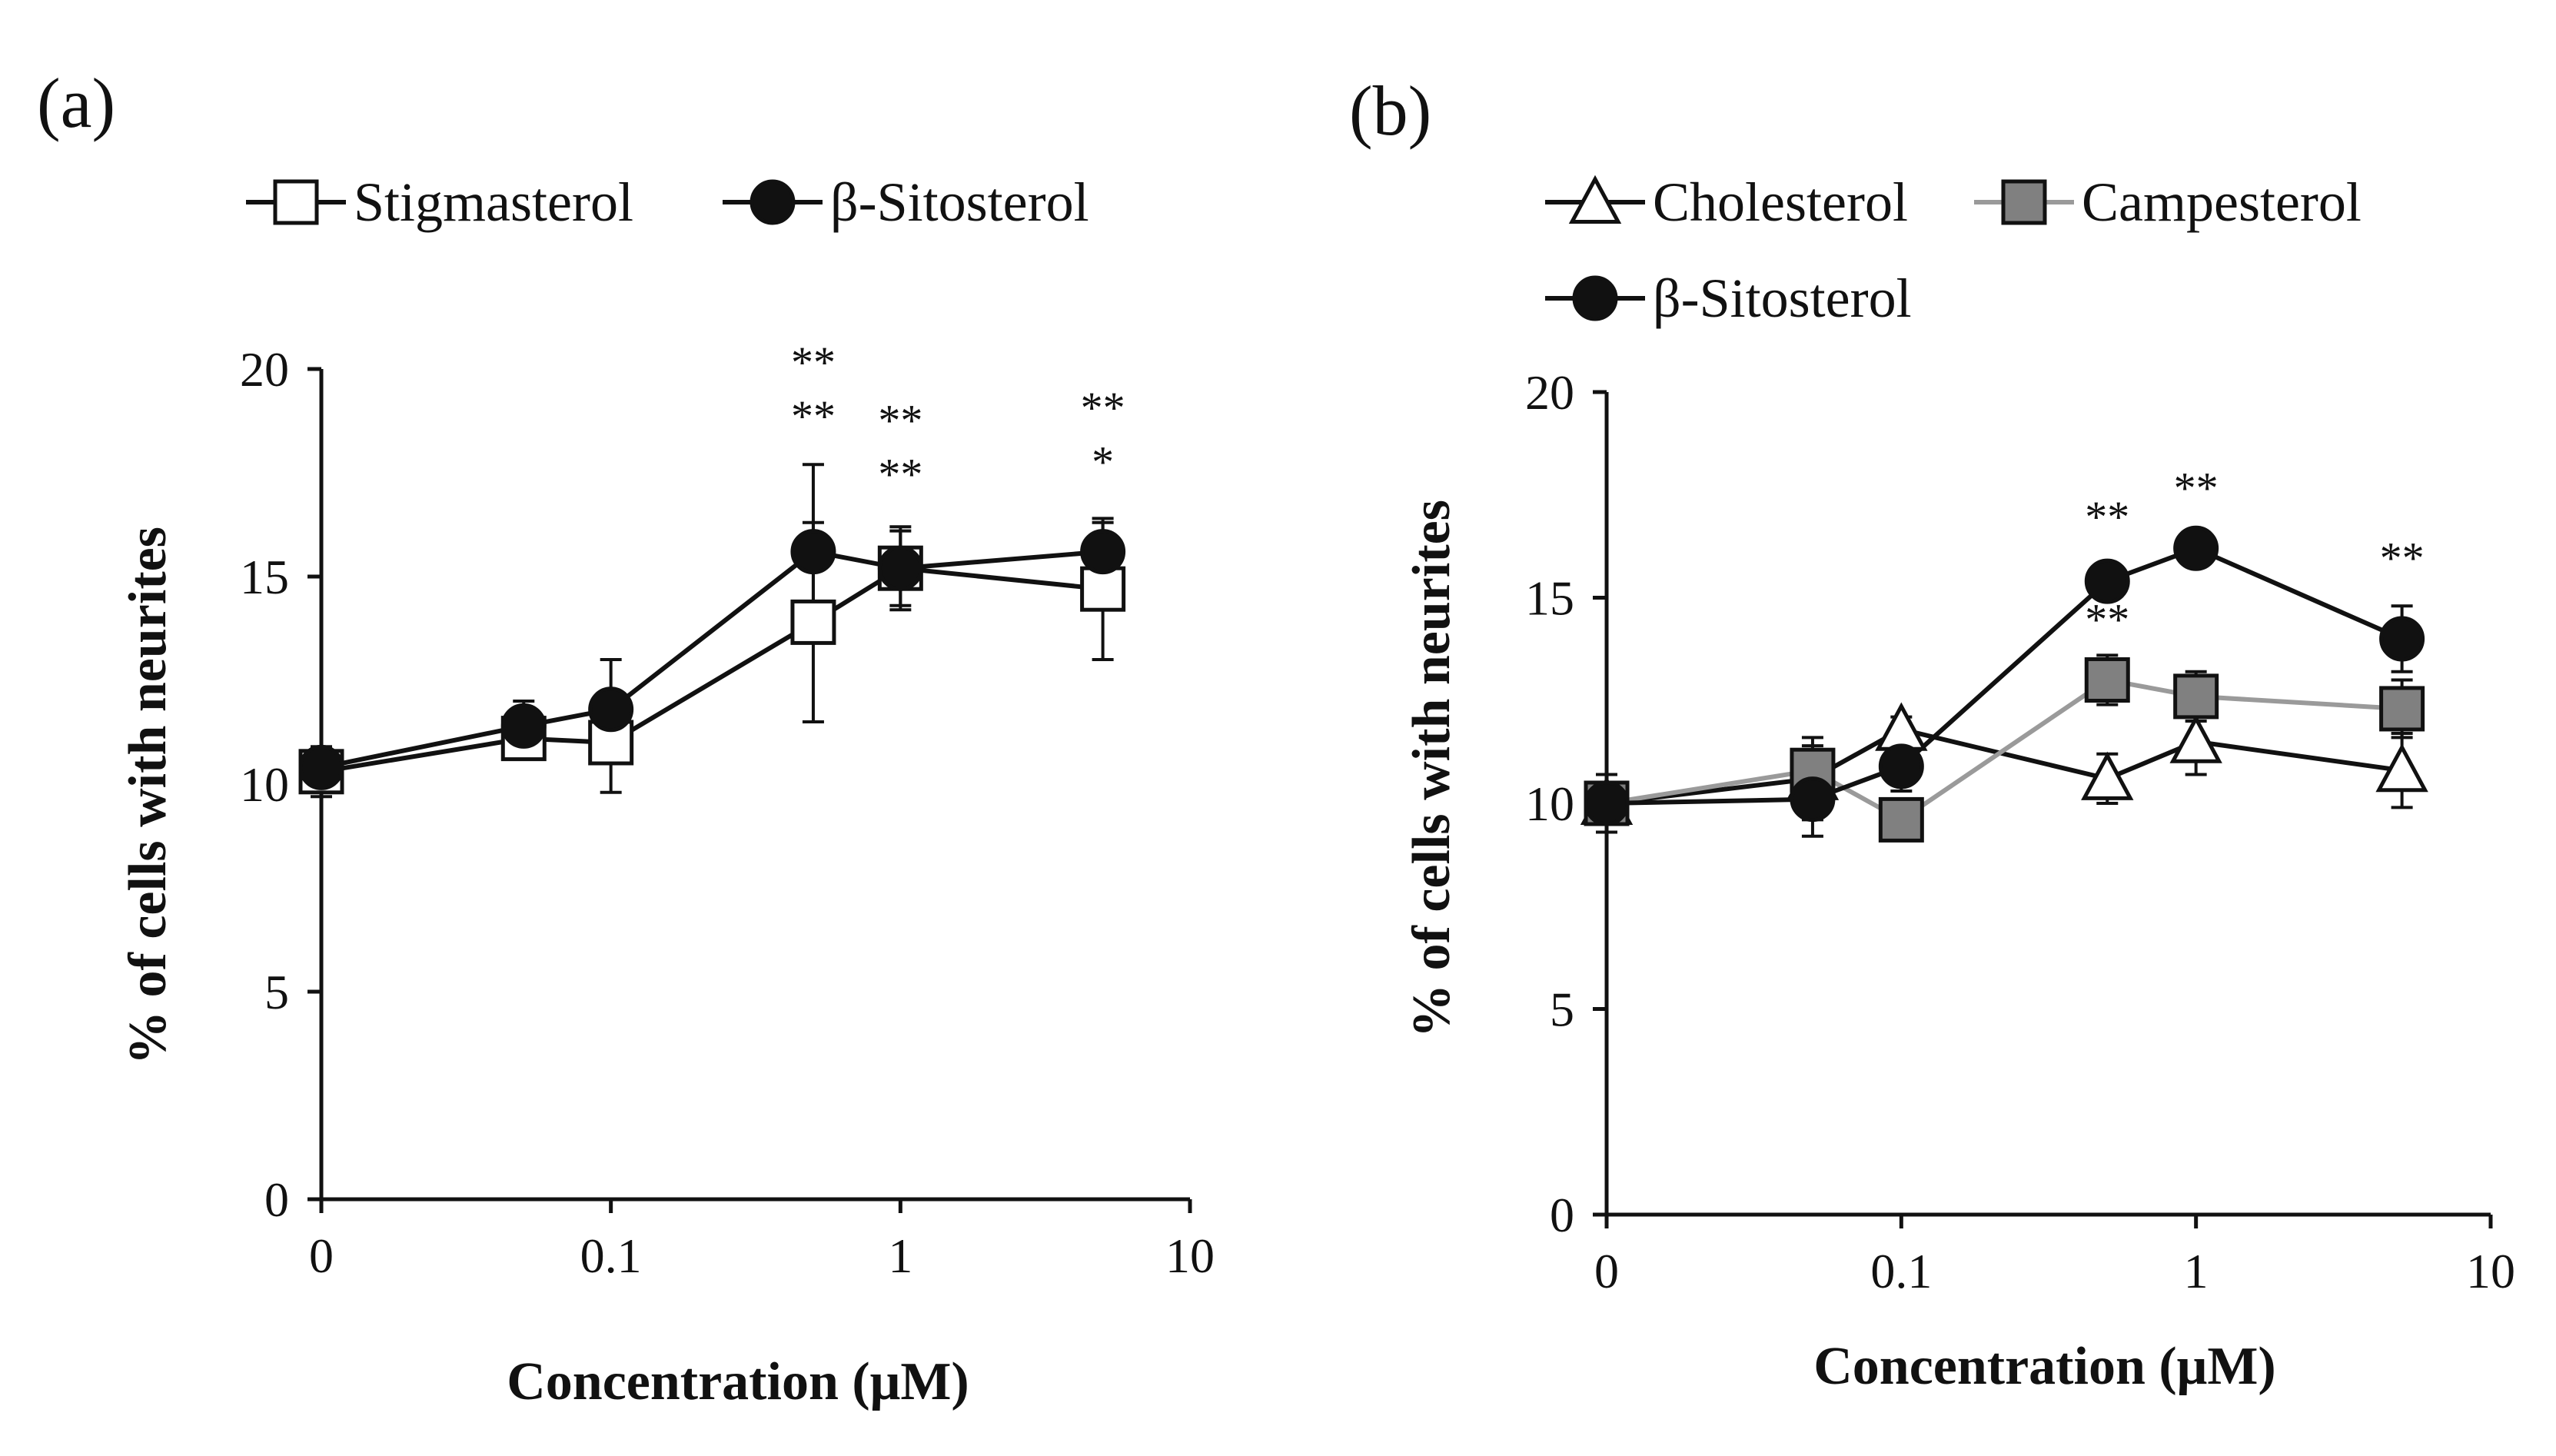 This screenshot has height=1456, width=2556. Describe the element at coordinates (611, 1255) in the screenshot. I see `panel-a-x-tick-label: 0.1` at that location.